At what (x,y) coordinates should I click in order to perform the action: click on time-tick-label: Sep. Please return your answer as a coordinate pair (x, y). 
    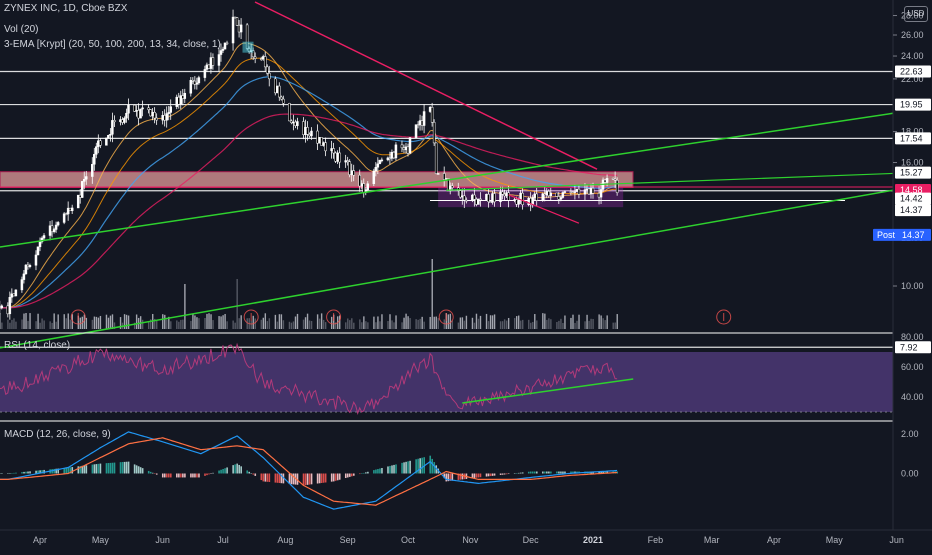
    Looking at the image, I should click on (348, 540).